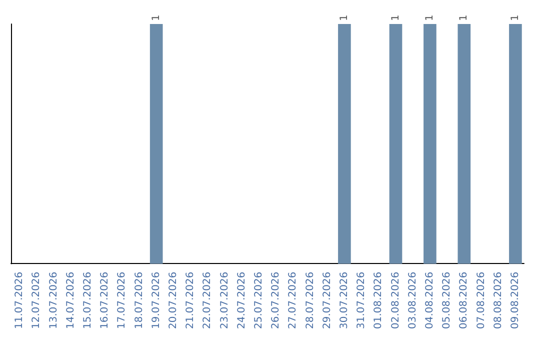 This screenshot has width=540, height=340. I want to click on x-tick-label: 18.07.2026, so click(139, 301).